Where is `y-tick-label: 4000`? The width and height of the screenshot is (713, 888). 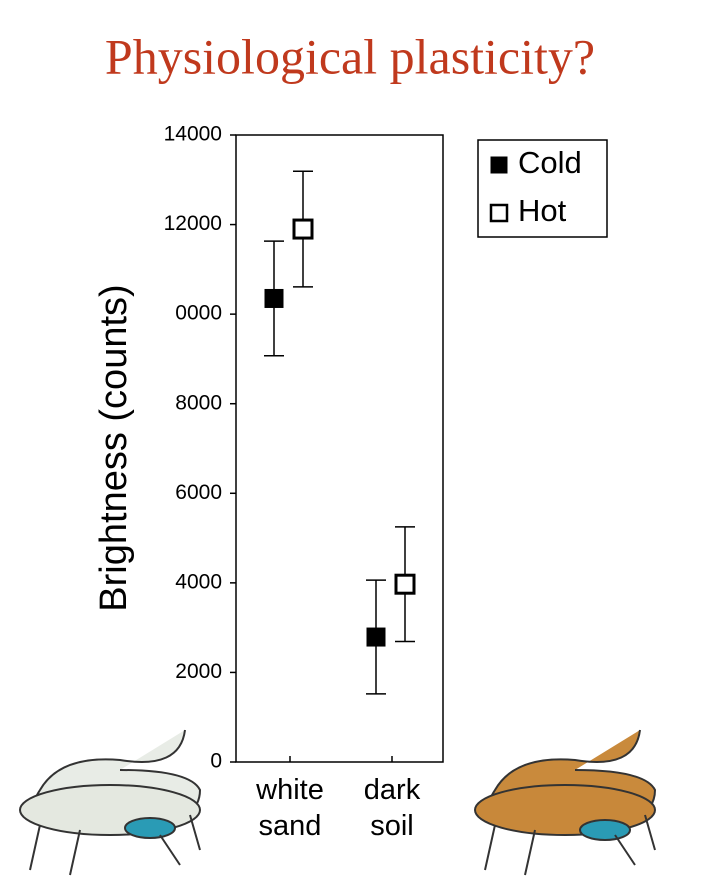
y-tick-label: 4000 is located at coordinates (198, 581).